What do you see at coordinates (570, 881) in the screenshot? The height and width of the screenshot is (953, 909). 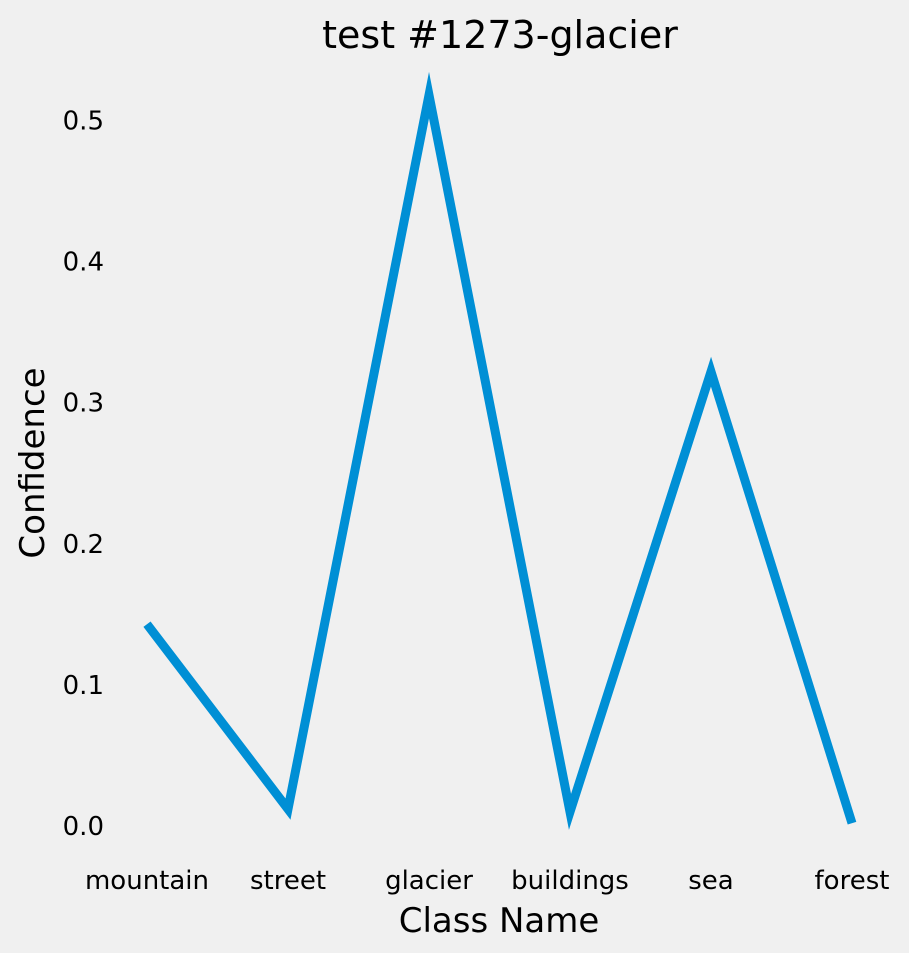 I see `x-tick-label: buildings` at bounding box center [570, 881].